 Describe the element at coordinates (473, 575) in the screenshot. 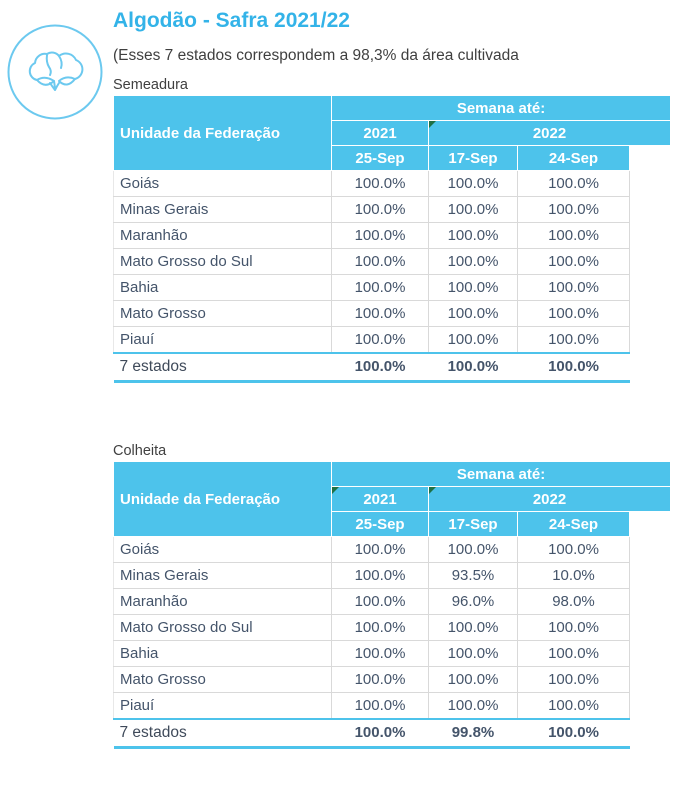

I see `value-cell: 93.5%` at that location.